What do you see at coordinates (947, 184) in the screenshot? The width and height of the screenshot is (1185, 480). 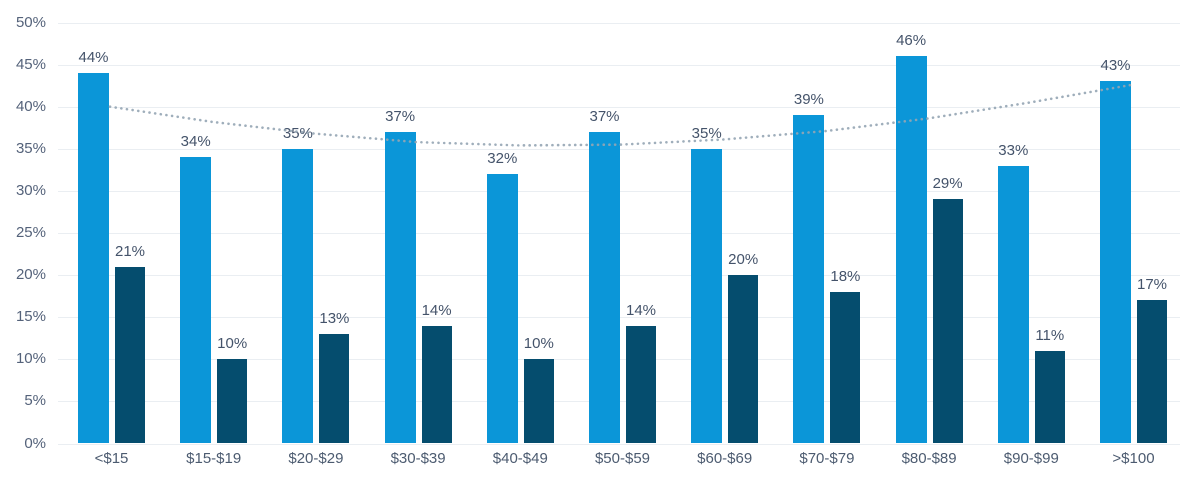 I see `bar-value-label: 29%` at bounding box center [947, 184].